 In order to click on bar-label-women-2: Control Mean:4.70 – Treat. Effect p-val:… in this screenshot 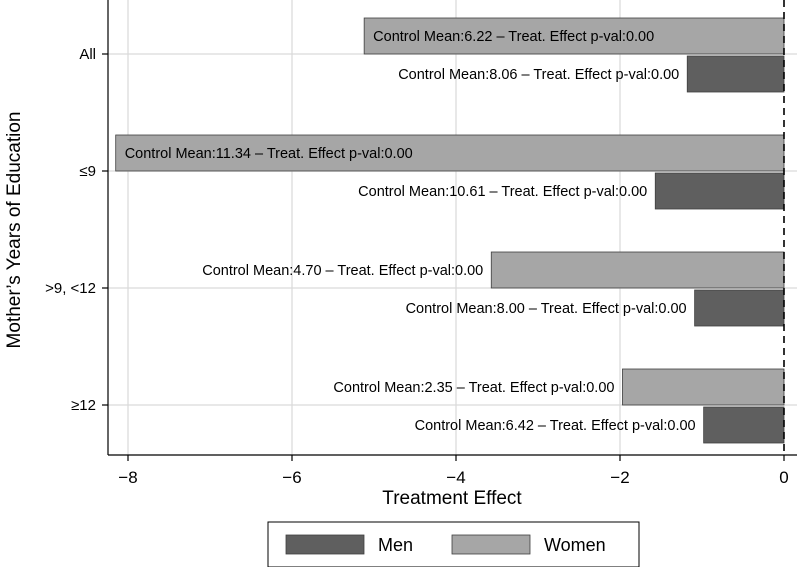, I will do `click(342, 271)`.